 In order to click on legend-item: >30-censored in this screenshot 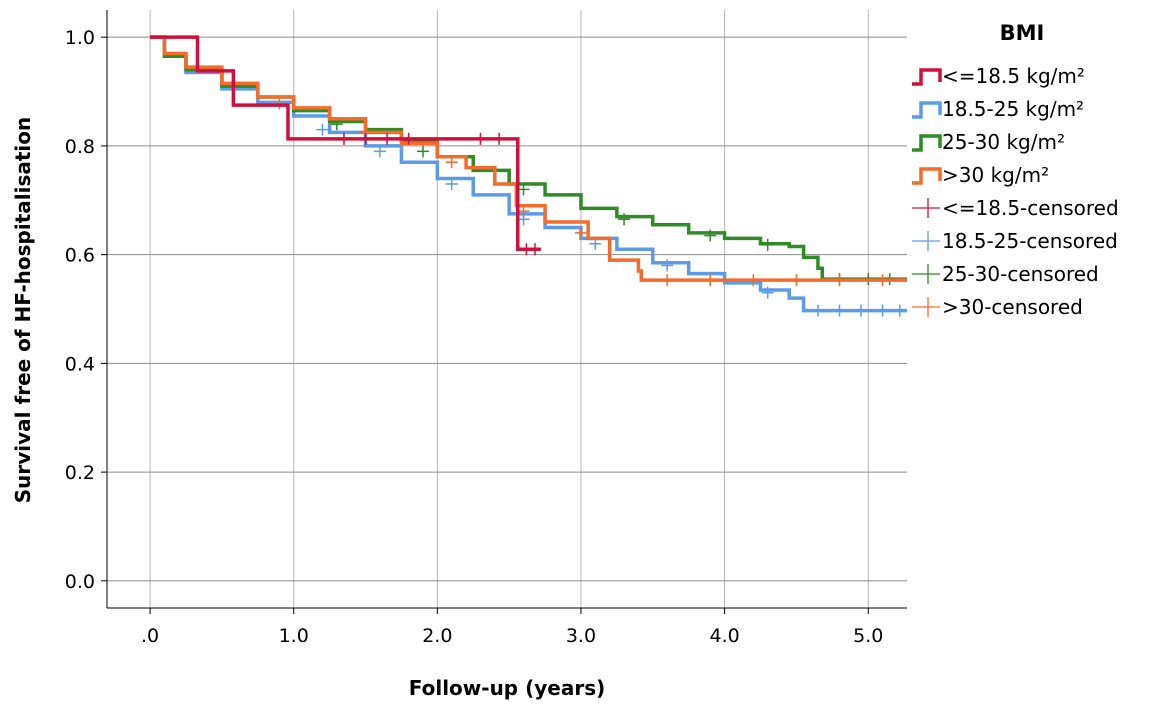, I will do `click(997, 307)`.